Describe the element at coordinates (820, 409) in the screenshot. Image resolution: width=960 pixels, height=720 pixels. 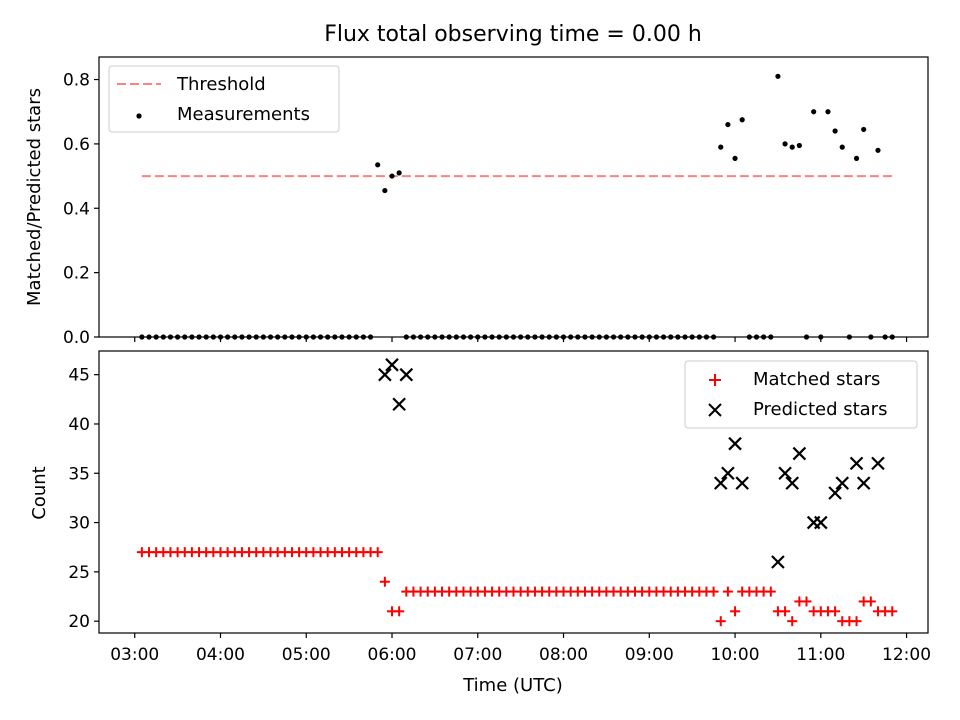
I see `legend-predicted-label: Predicted stars` at that location.